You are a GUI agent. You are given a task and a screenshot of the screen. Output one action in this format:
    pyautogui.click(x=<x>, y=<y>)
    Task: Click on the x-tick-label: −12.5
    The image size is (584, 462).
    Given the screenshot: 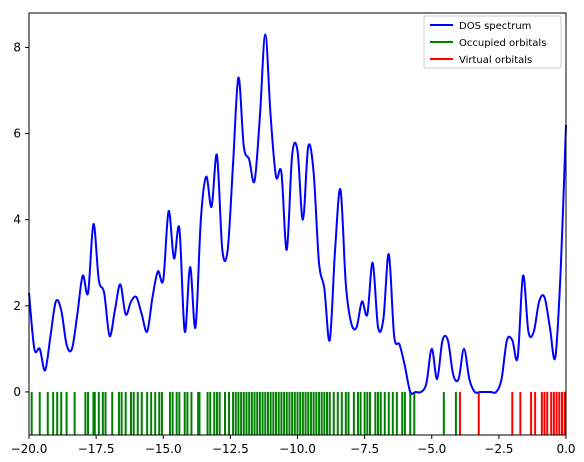 What is the action you would take?
    pyautogui.click(x=230, y=449)
    